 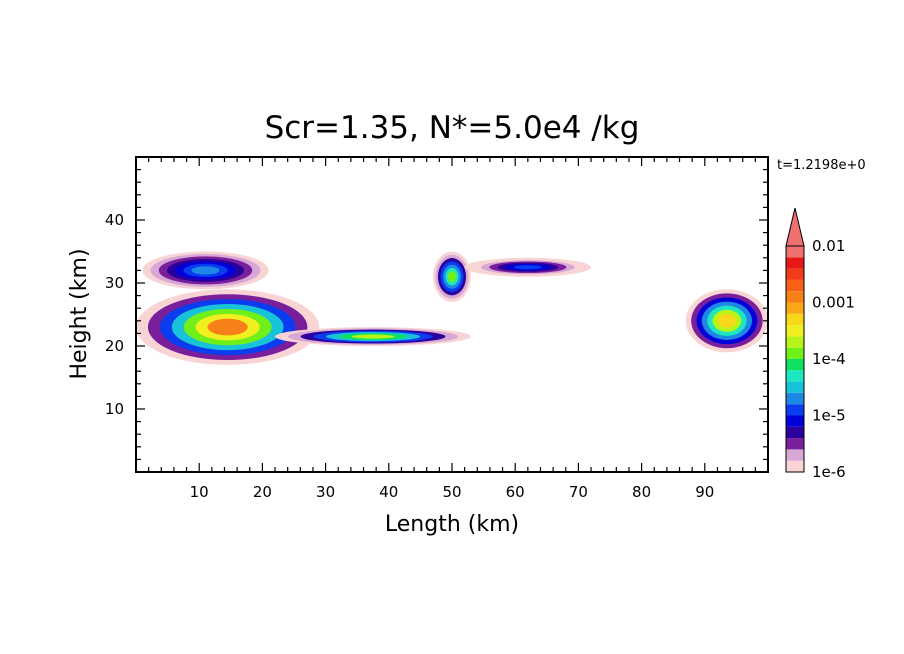 What do you see at coordinates (452, 524) in the screenshot?
I see `x-axis-title: Length (km)` at bounding box center [452, 524].